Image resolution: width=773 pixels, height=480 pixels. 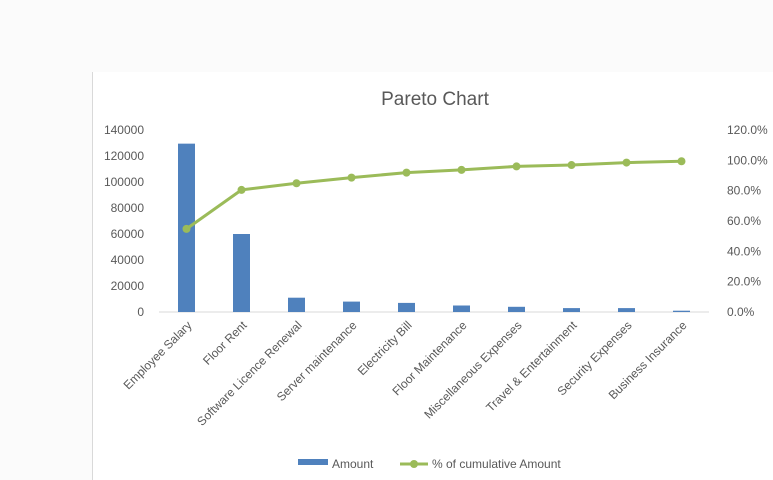 What do you see at coordinates (124, 182) in the screenshot?
I see `left-tick-label: 100000` at bounding box center [124, 182].